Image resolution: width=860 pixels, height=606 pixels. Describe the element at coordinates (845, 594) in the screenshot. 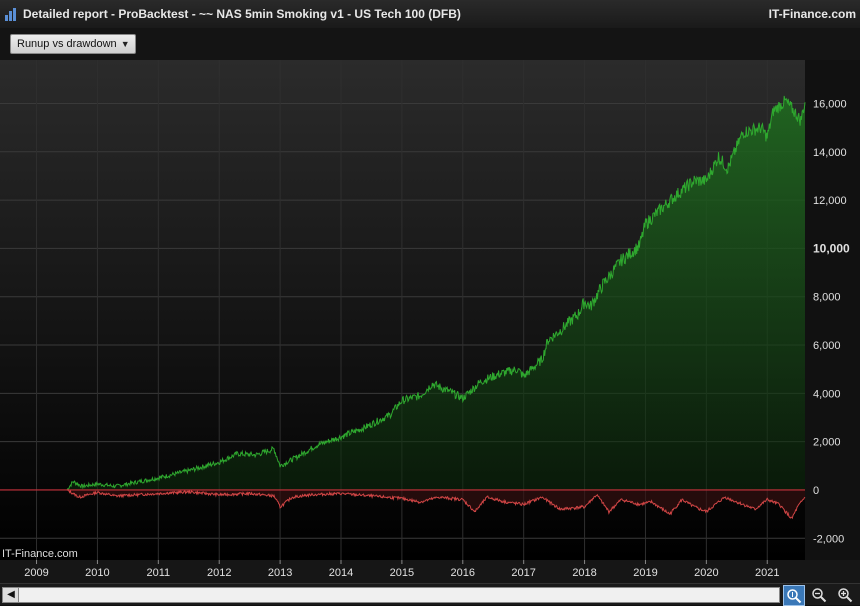

I see `zoom-in-icon` at that location.